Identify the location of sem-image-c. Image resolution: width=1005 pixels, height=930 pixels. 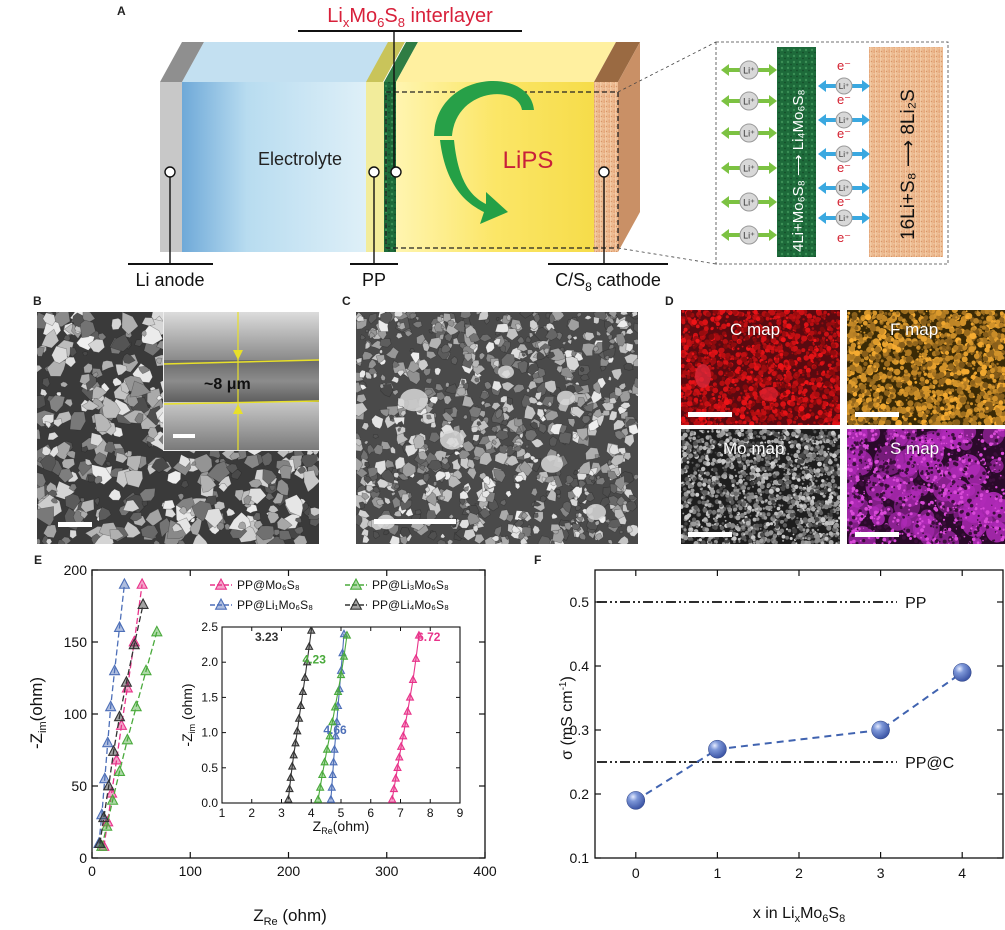
(497, 428).